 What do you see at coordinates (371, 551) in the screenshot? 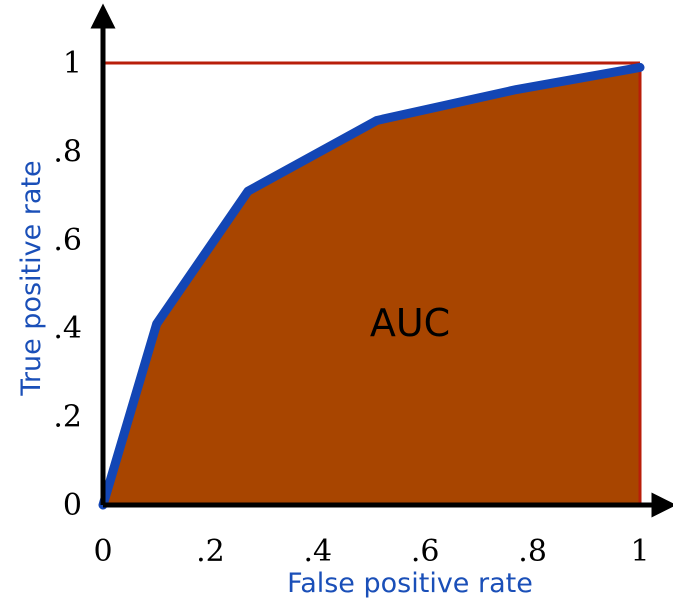
I see `x-tick-labels: 0 .2 .4 .6 .8 1` at bounding box center [371, 551].